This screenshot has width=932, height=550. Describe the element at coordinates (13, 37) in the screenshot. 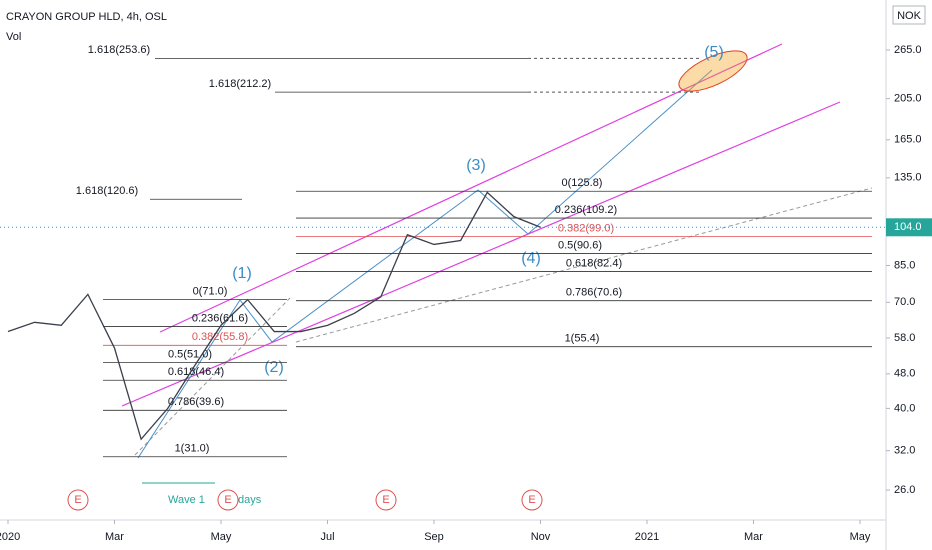

I see `volume-label: Vol` at that location.